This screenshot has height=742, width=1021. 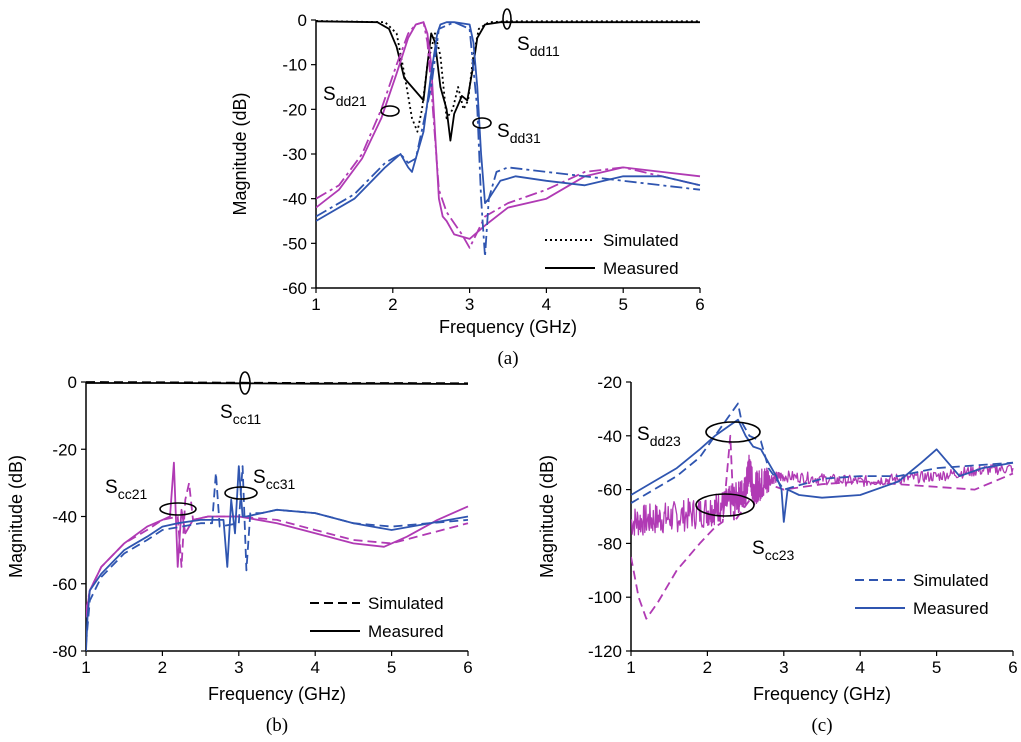 I want to click on x-tick-label-b: 2, so click(x=162, y=667).